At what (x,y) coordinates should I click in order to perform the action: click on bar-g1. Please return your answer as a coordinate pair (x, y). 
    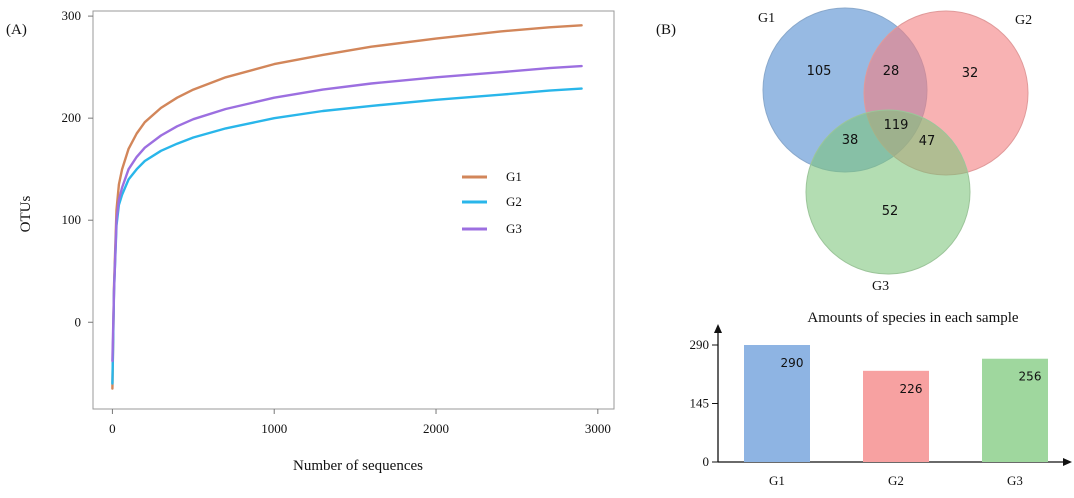
    Looking at the image, I should click on (777, 403).